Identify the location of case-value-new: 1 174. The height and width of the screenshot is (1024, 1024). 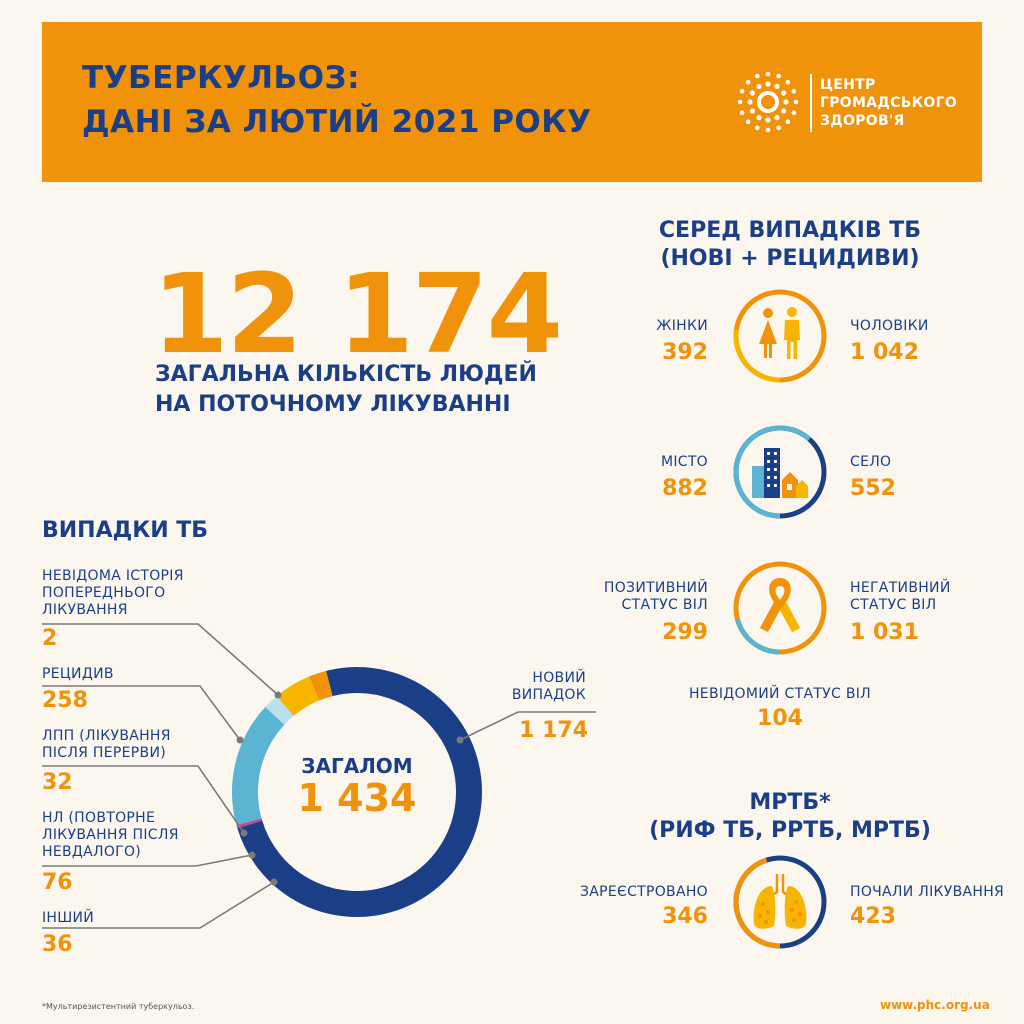
(553, 730).